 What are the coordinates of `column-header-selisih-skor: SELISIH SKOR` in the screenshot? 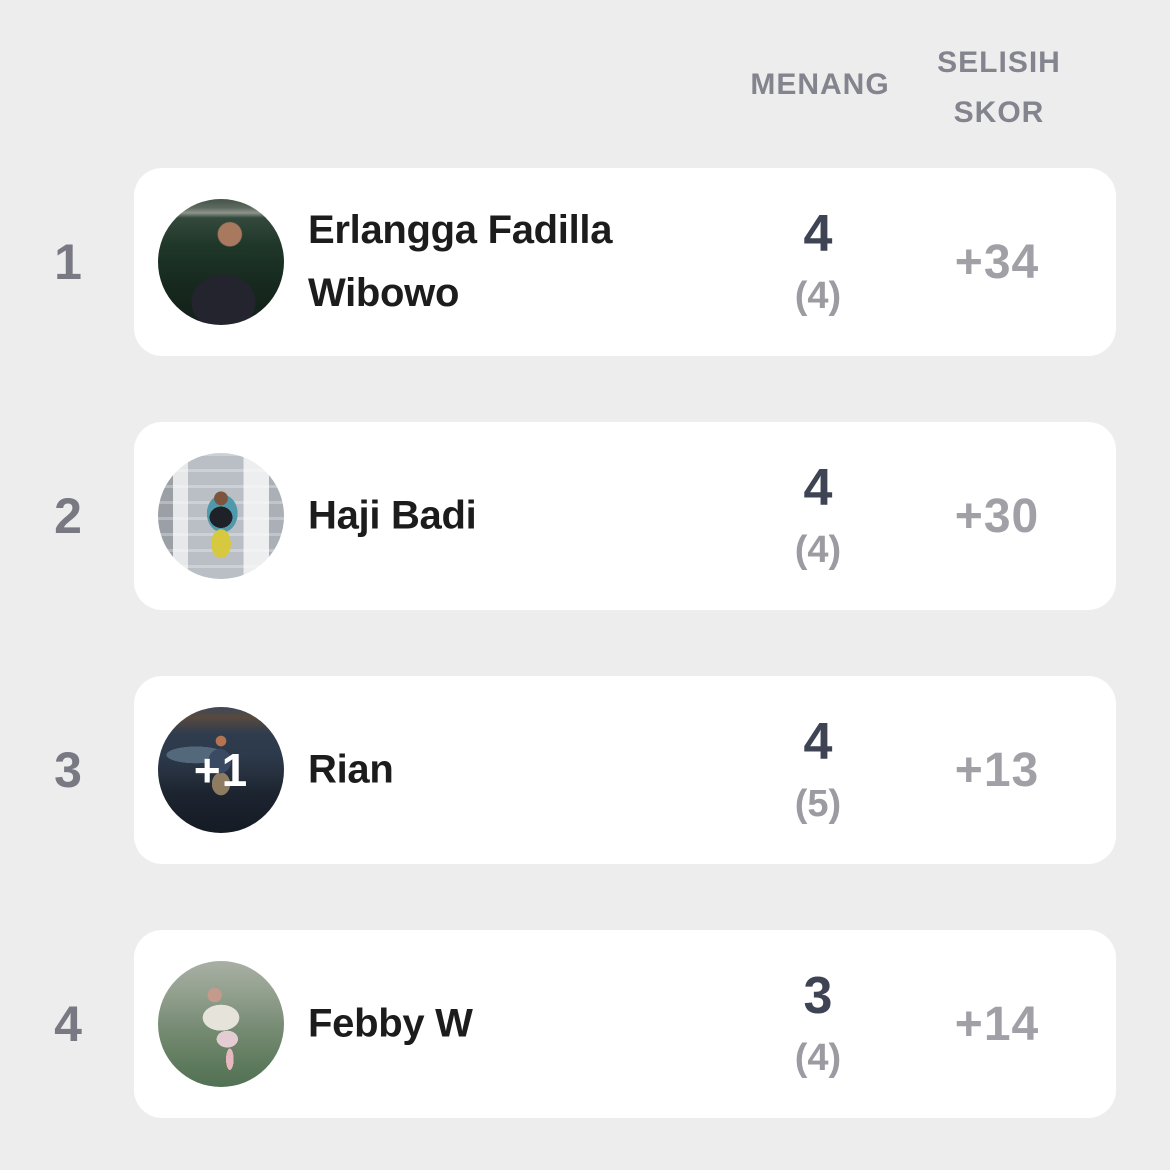 It's located at (999, 88).